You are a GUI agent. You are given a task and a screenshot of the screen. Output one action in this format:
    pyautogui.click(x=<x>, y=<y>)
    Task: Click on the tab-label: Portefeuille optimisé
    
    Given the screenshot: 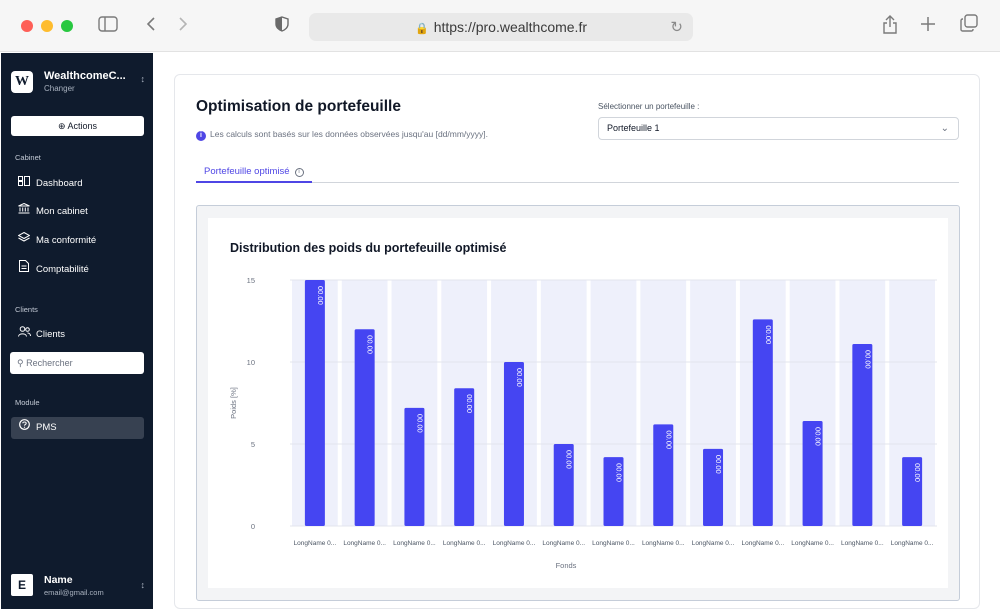 What is the action you would take?
    pyautogui.click(x=247, y=171)
    